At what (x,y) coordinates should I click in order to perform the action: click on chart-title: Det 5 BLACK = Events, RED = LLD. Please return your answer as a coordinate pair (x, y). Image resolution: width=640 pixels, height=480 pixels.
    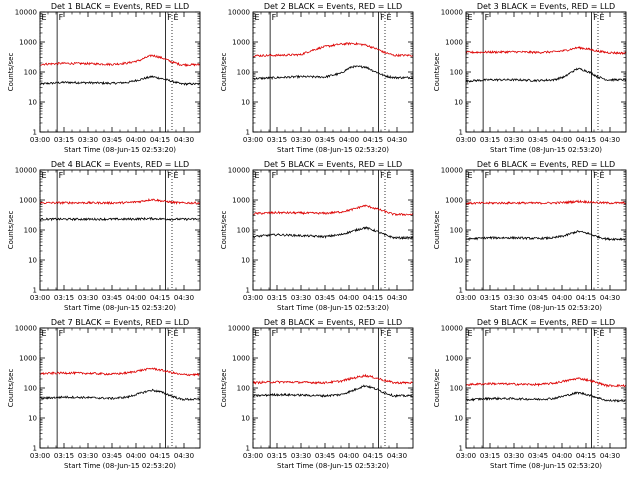
    Looking at the image, I should click on (333, 164).